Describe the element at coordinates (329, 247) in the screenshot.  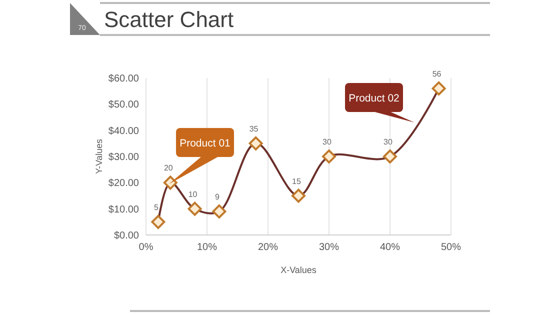
I see `x-tick-label: 30%` at that location.